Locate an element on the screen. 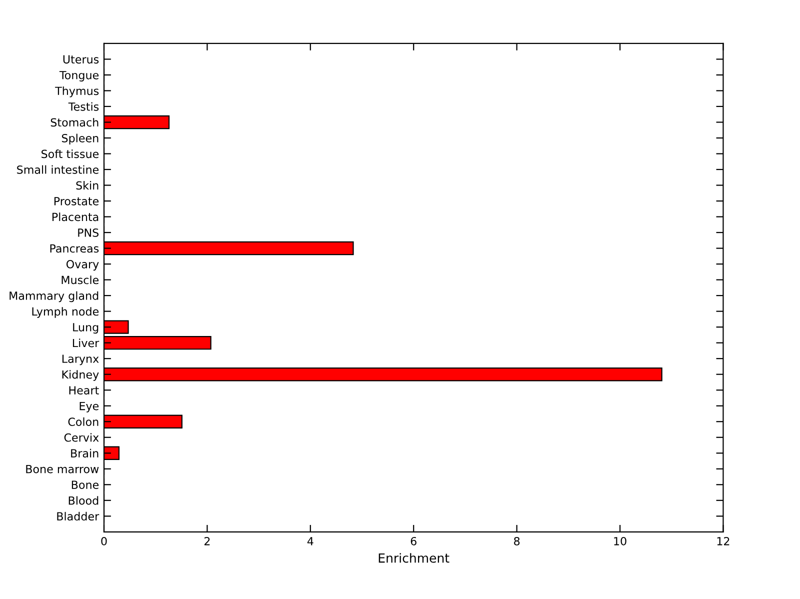  y-tick-label: Cervix is located at coordinates (81, 437).